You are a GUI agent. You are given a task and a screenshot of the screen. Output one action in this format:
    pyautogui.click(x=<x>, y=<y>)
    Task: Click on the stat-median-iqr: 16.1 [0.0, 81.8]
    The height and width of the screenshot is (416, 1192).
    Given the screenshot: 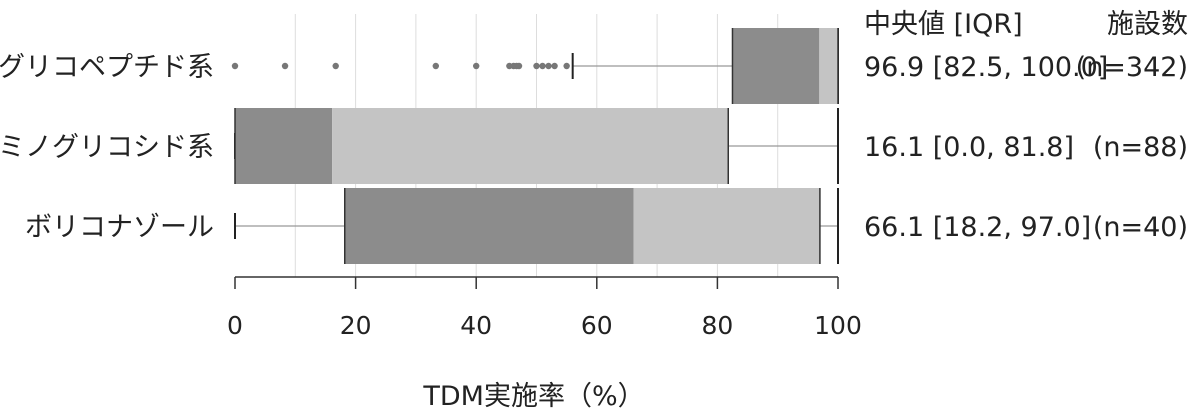 What is the action you would take?
    pyautogui.click(x=969, y=147)
    